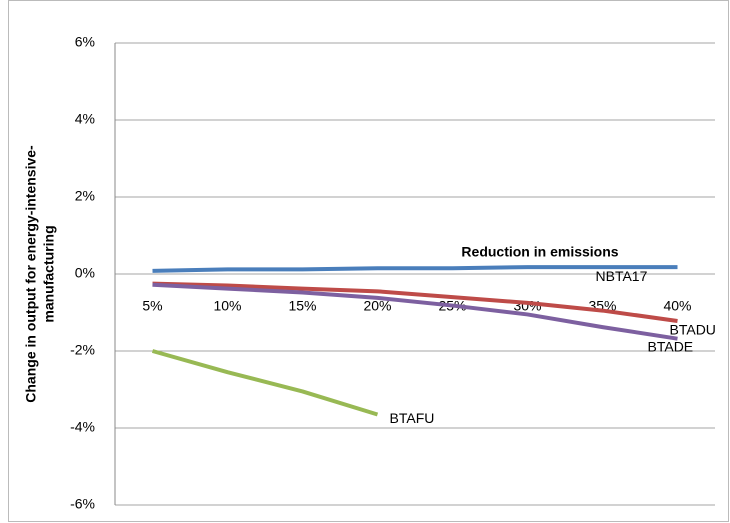 The height and width of the screenshot is (523, 730). Describe the element at coordinates (31, 274) in the screenshot. I see `y-axis-label: Change in output for energy-intensive-` at that location.